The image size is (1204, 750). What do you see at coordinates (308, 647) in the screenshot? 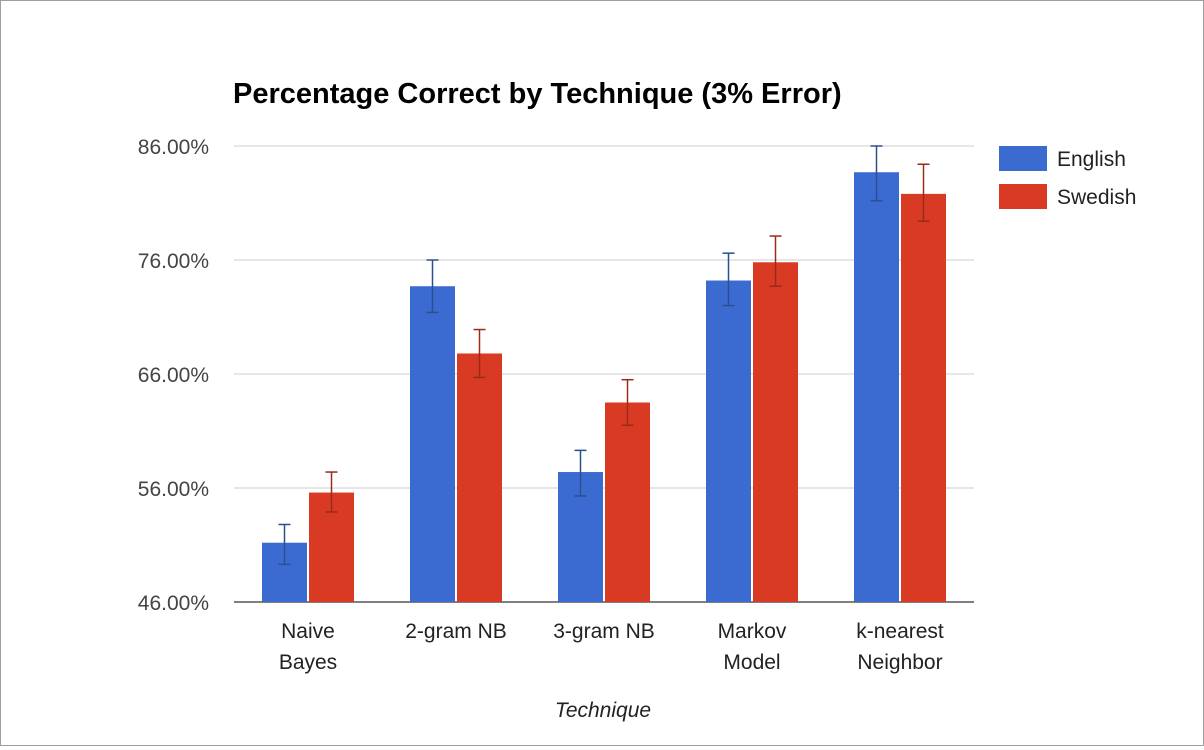
I see `x-tick-label: Naive Bayes` at bounding box center [308, 647].